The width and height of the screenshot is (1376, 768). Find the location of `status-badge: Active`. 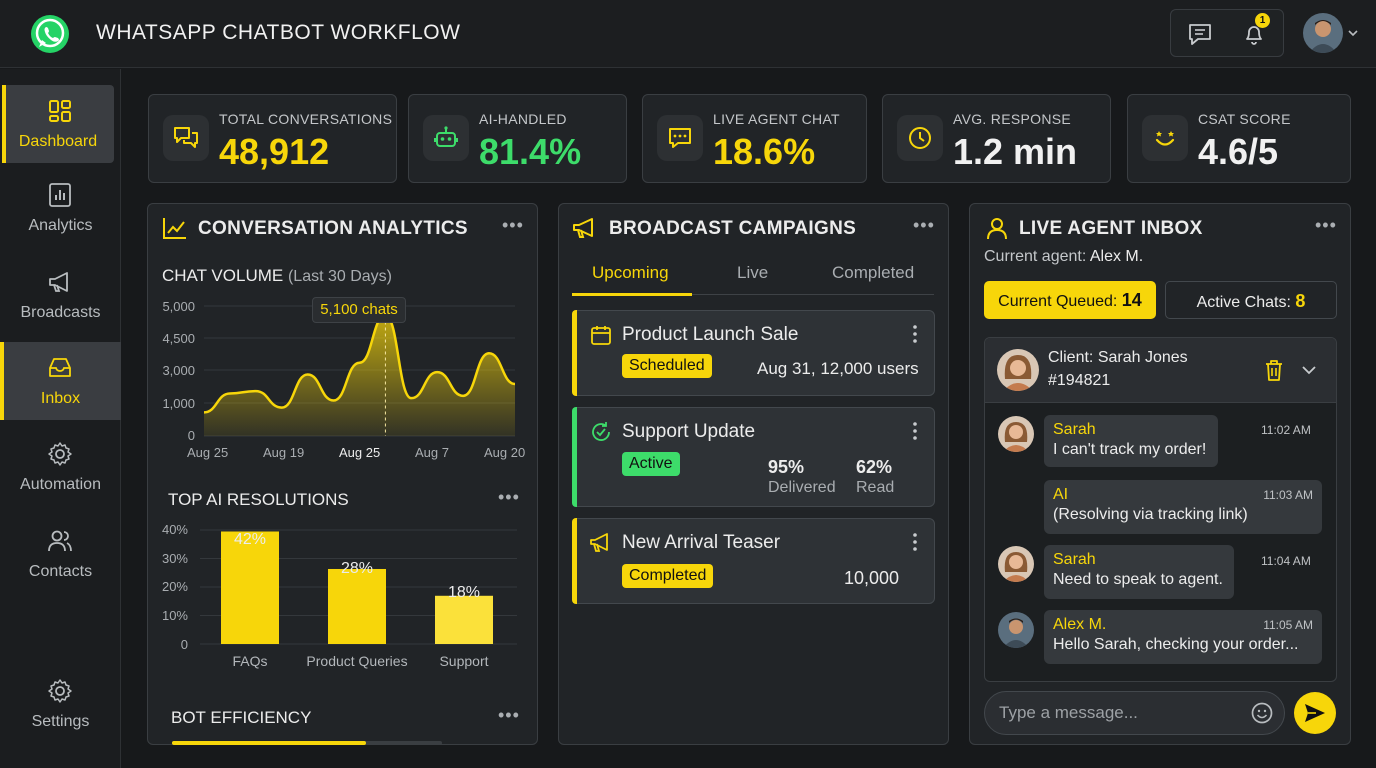

status-badge: Active is located at coordinates (651, 464).